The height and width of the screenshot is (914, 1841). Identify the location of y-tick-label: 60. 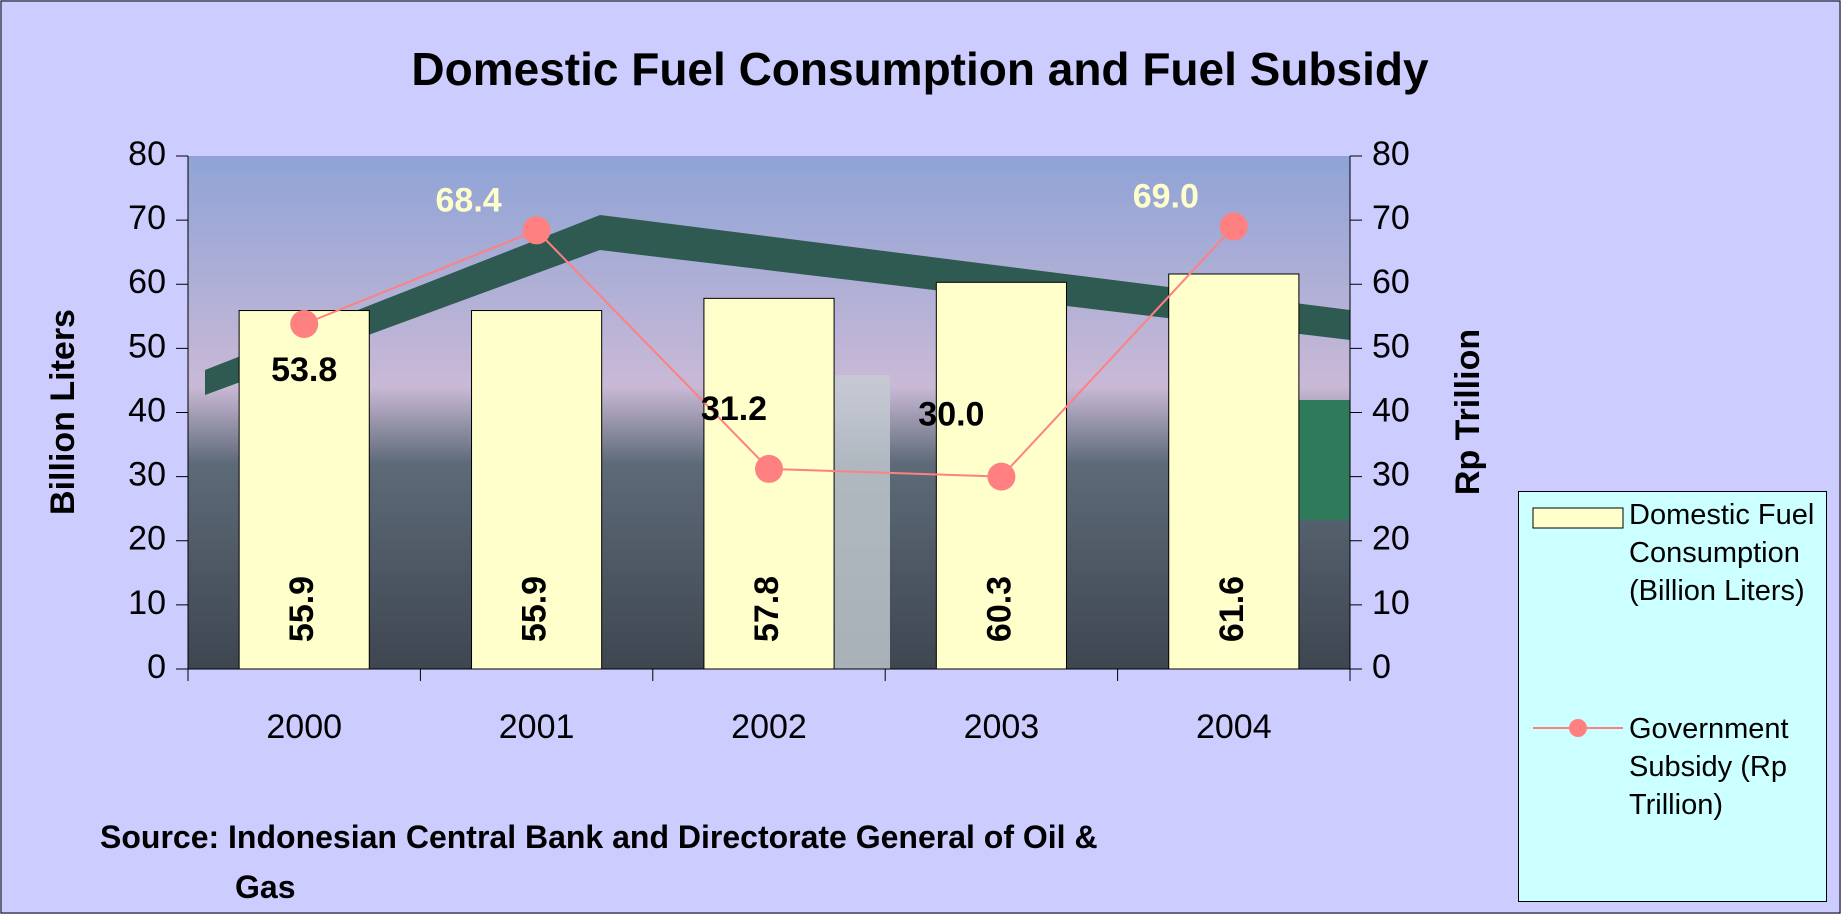
(147, 282).